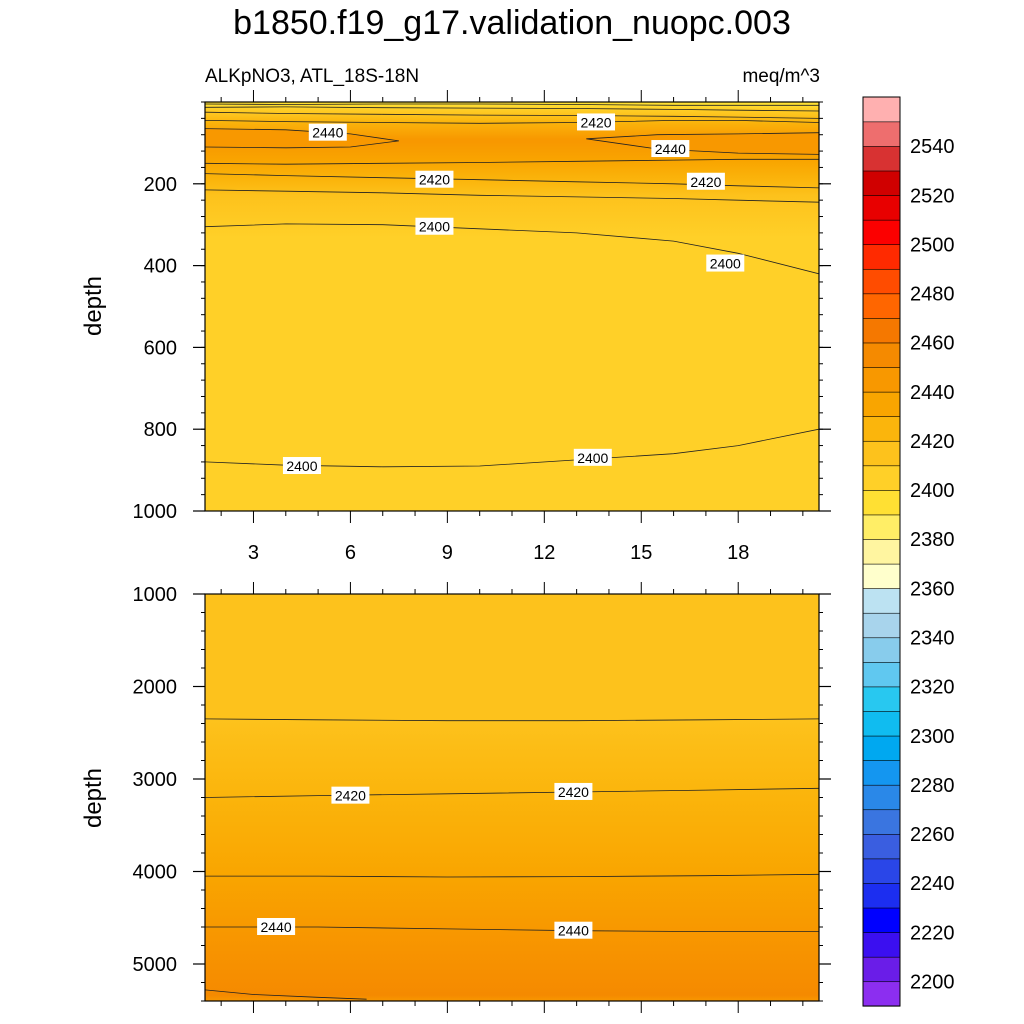  I want to click on x-tick-label: 12, so click(544, 553).